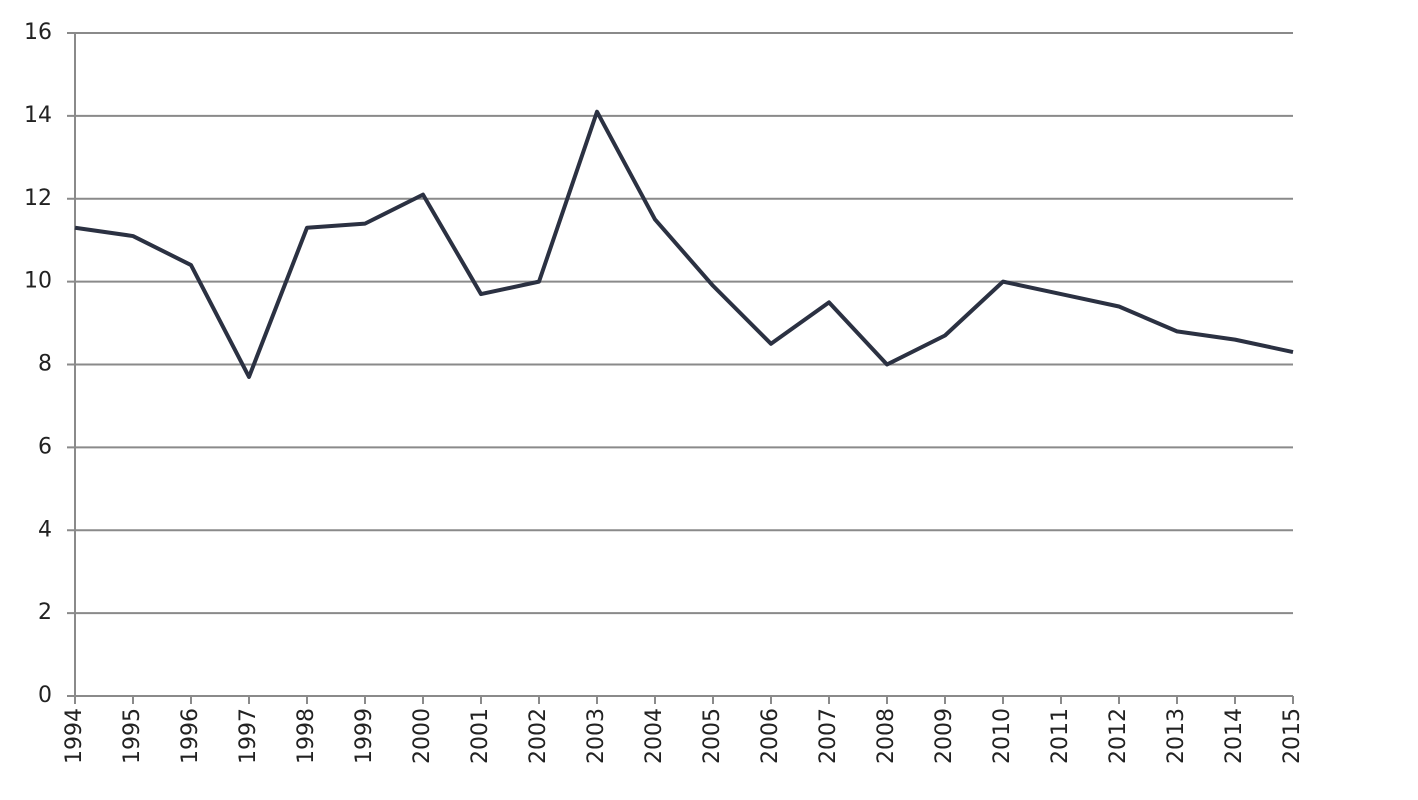 The height and width of the screenshot is (800, 1418). Describe the element at coordinates (1176, 736) in the screenshot. I see `x-tick-label: 2013` at that location.